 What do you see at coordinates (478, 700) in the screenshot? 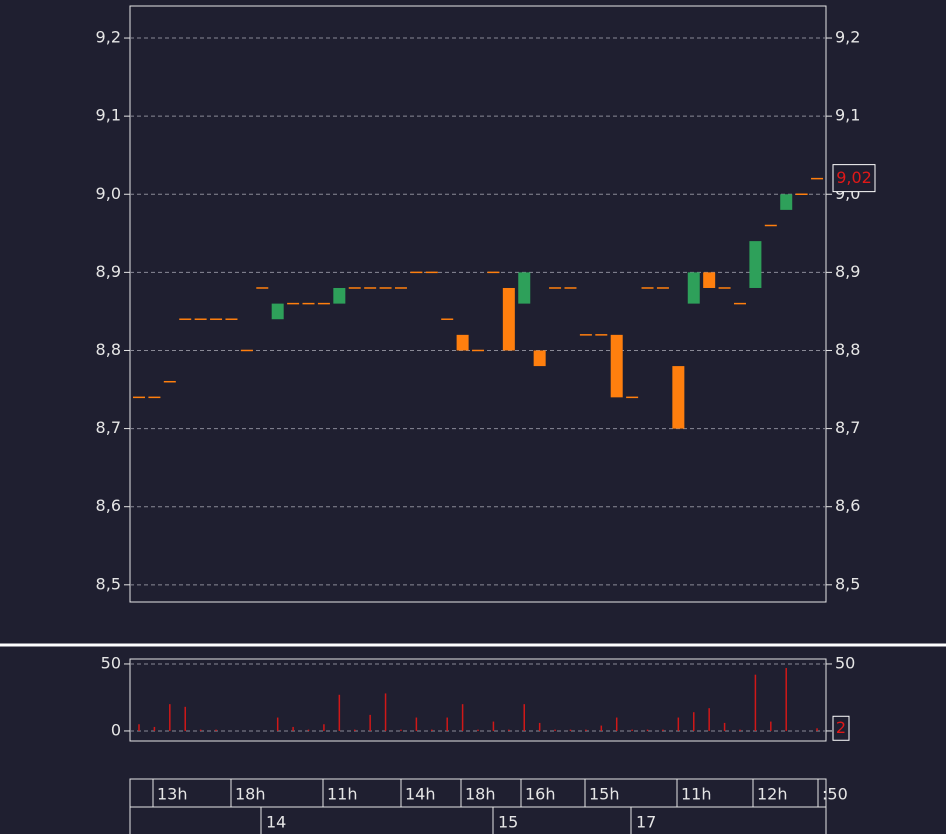
I see `volume-frame` at bounding box center [478, 700].